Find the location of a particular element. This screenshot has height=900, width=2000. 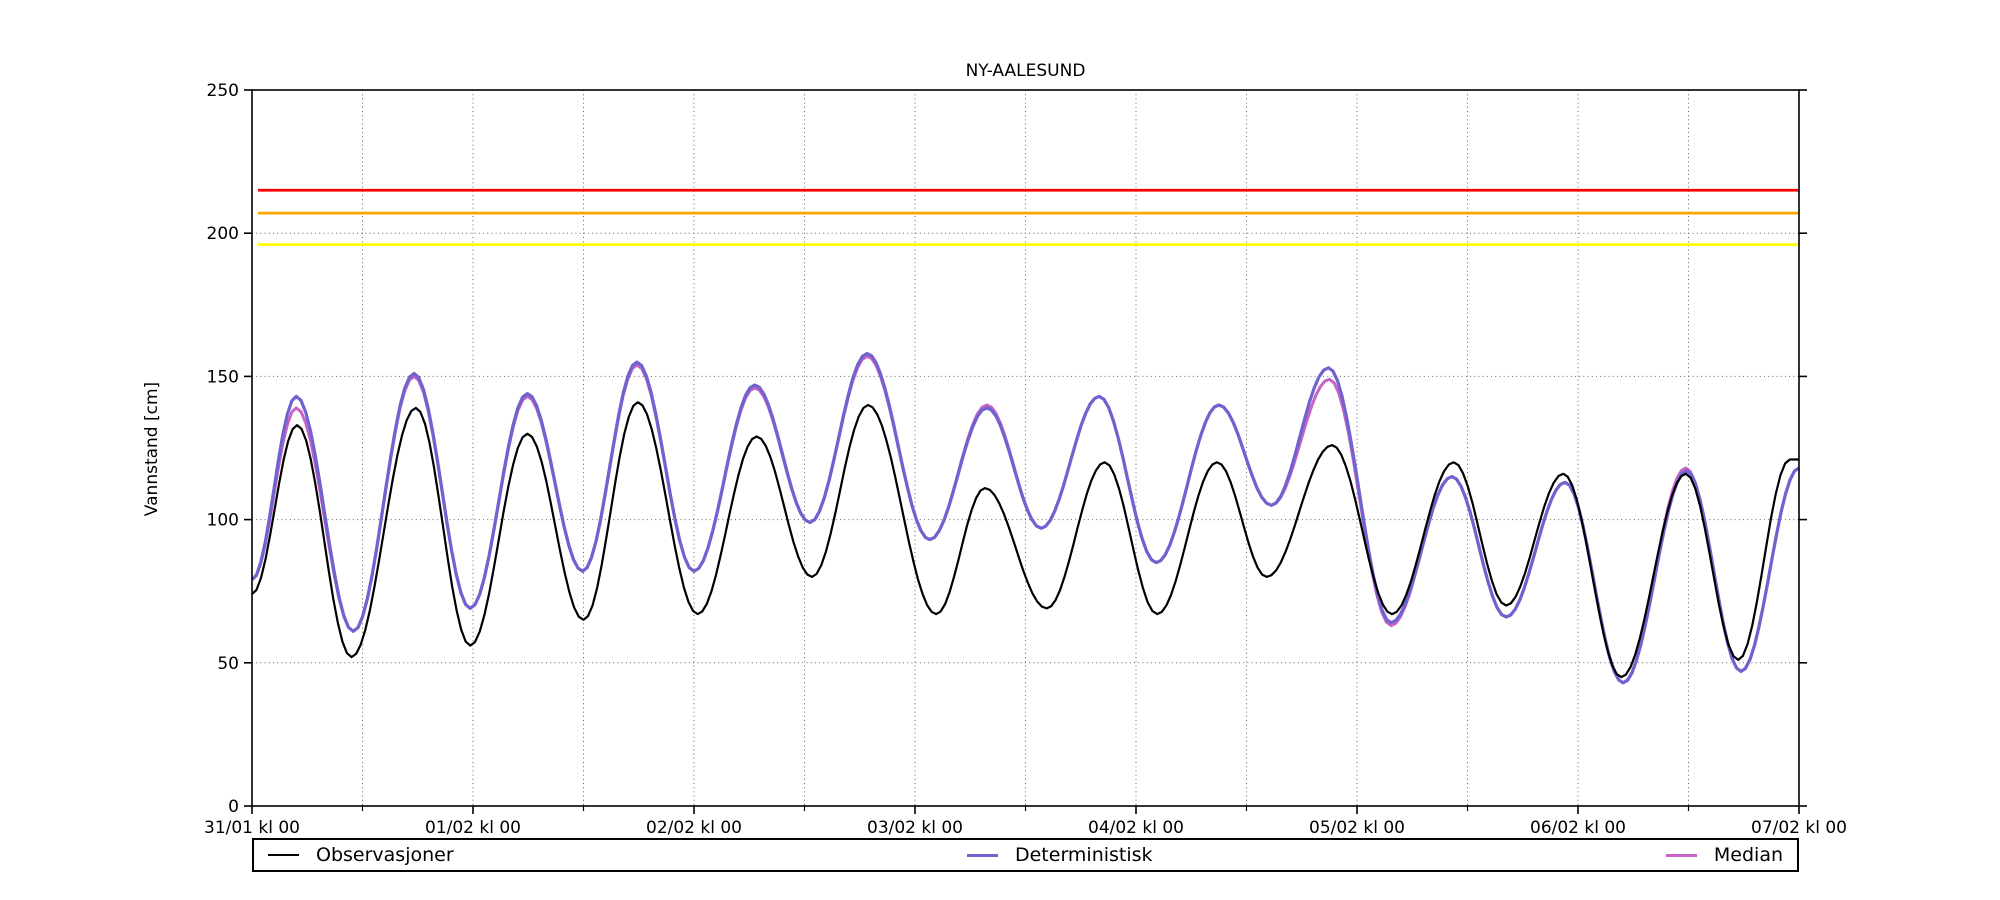

legend-item-median: Median is located at coordinates (1724, 855).